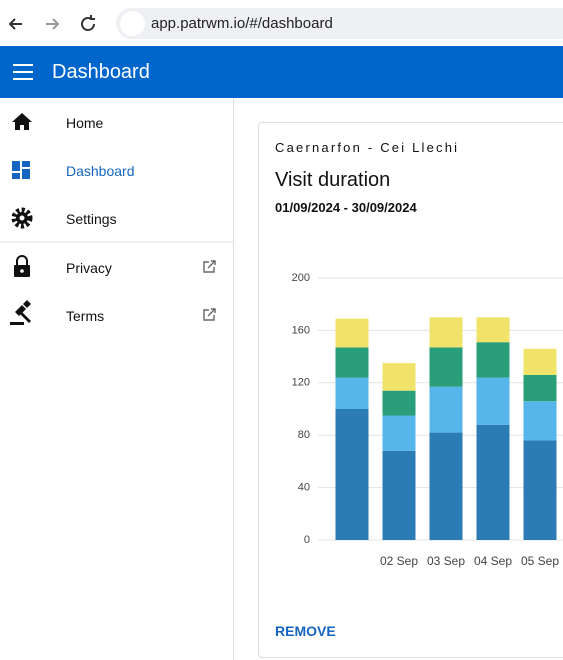  I want to click on privacy-icon, so click(22, 266).